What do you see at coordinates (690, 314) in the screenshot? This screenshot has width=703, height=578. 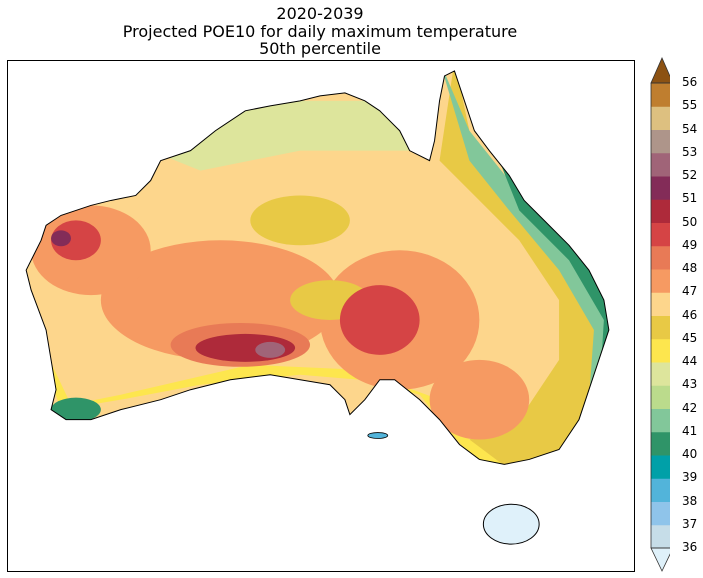 I see `colorbar-tick-label: 46` at bounding box center [690, 314].